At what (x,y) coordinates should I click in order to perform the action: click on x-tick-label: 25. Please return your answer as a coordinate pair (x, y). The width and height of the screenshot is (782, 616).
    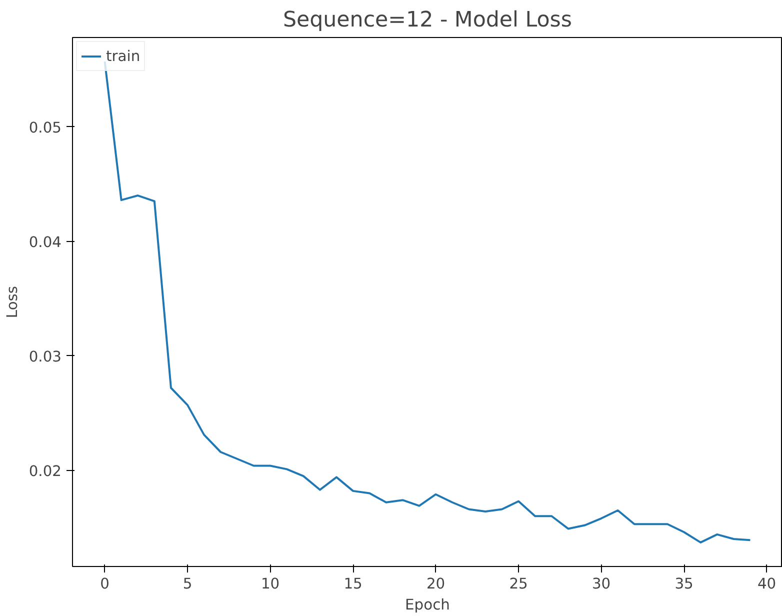
    Looking at the image, I should click on (518, 584).